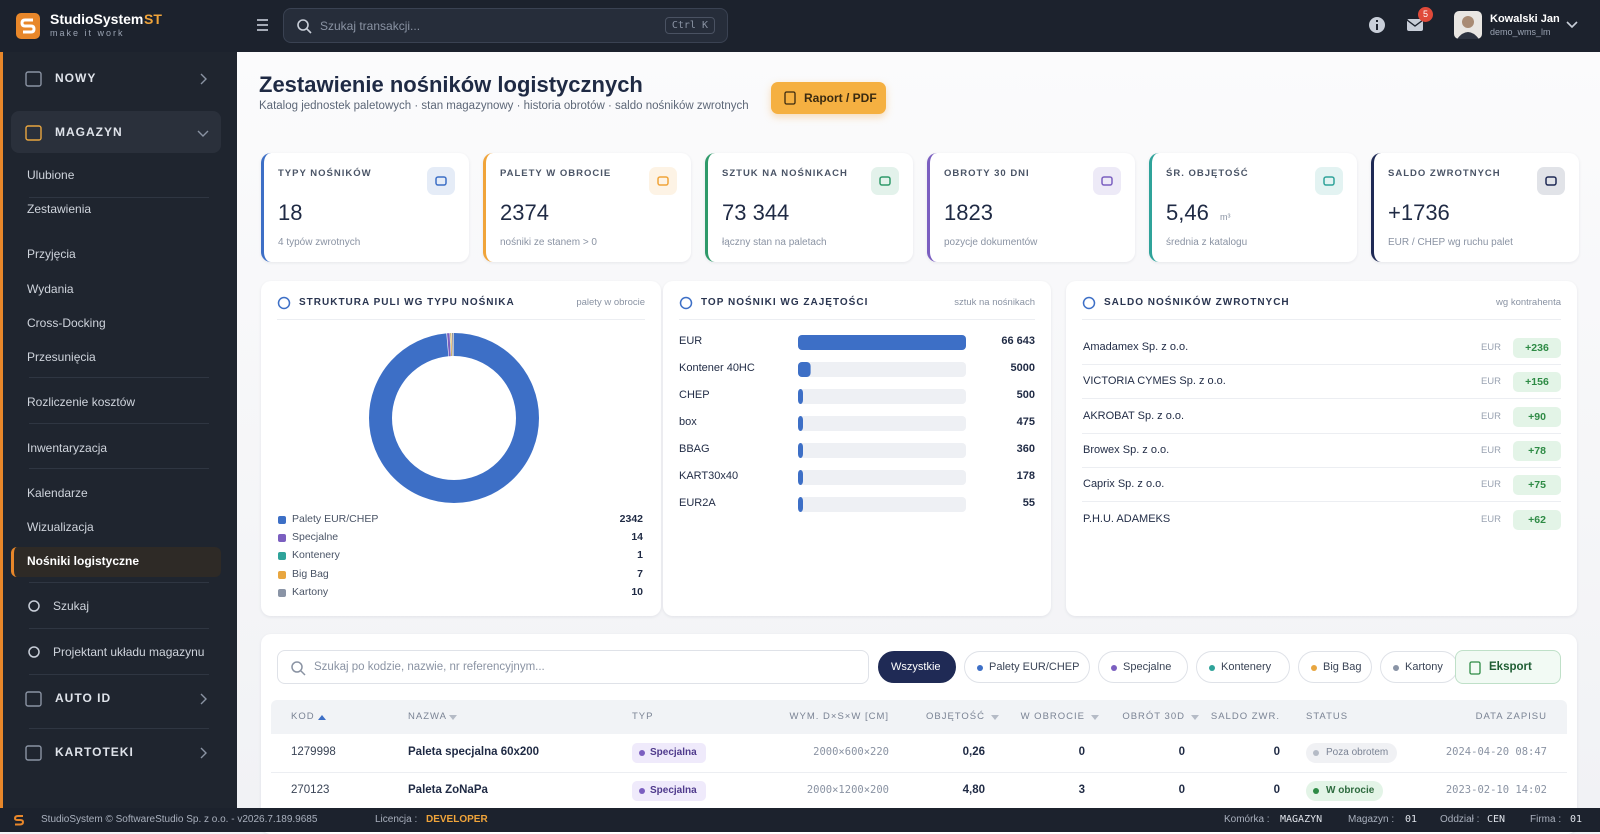 This screenshot has height=834, width=1600. I want to click on legend-swatch, so click(282, 574).